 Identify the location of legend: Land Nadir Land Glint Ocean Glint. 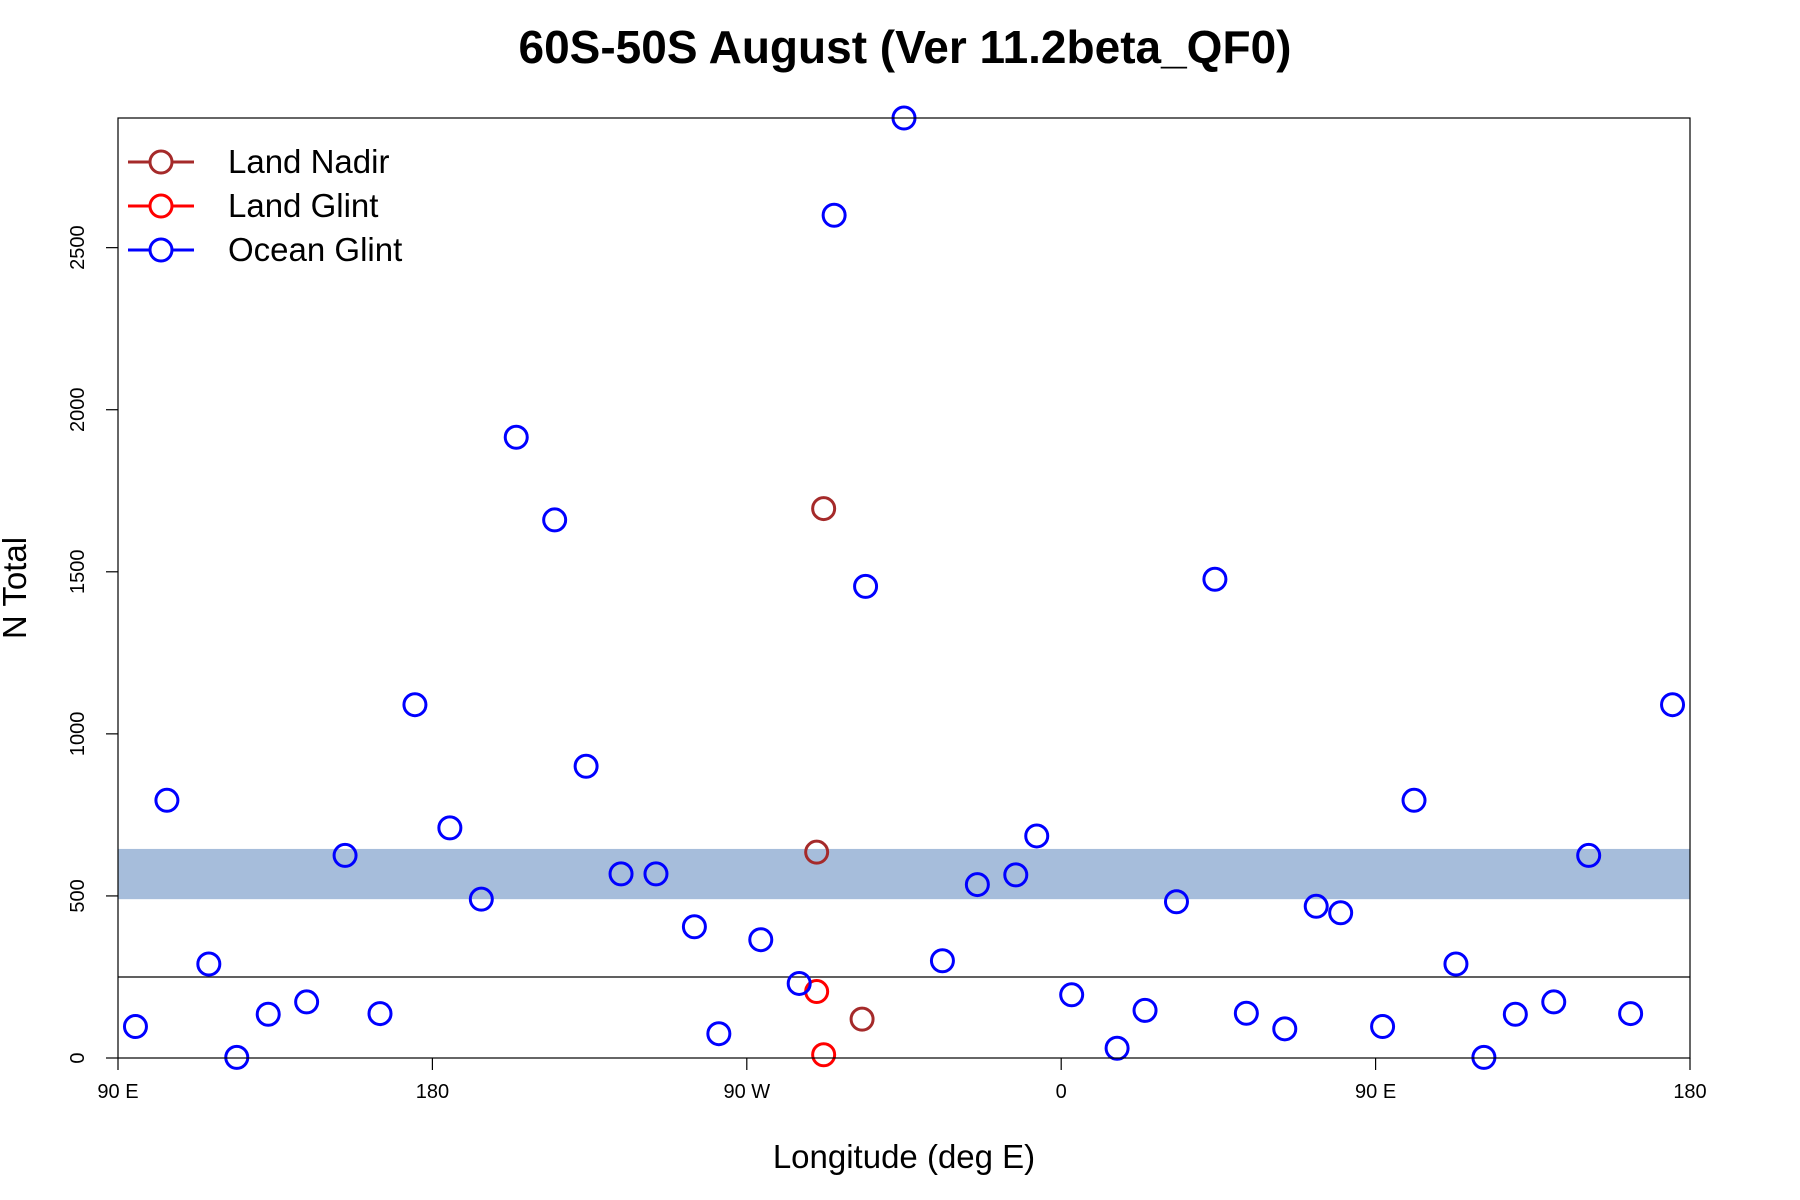
(265, 205).